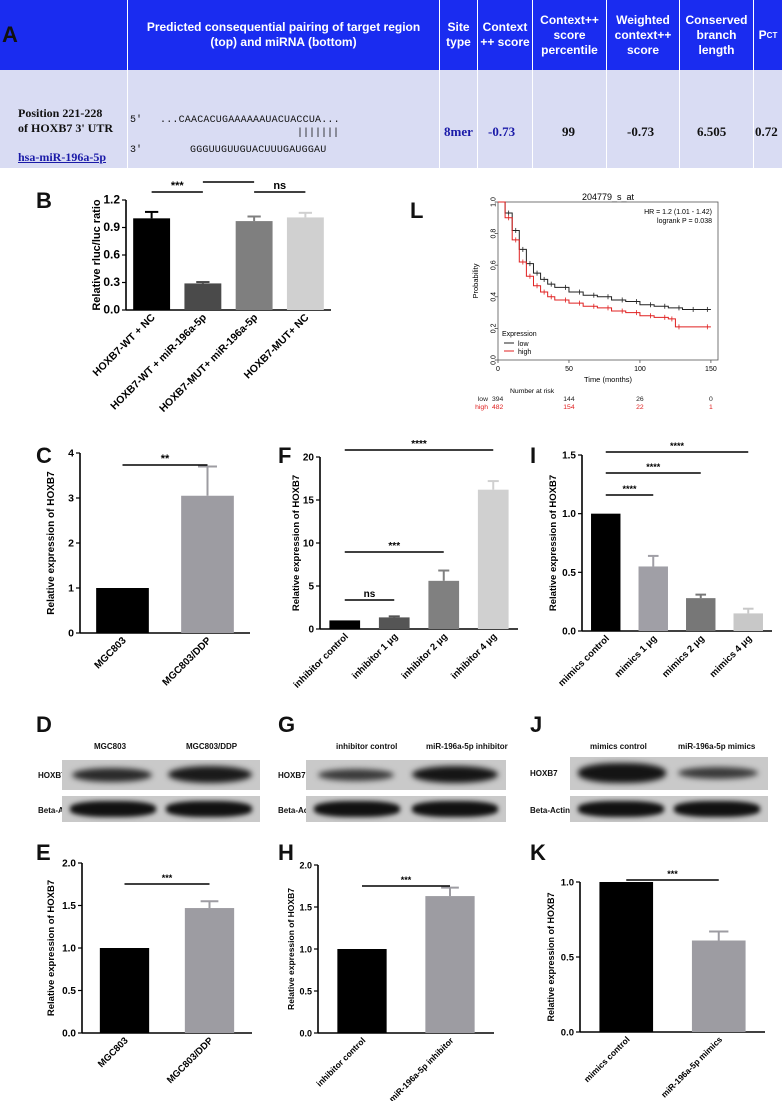 Image resolution: width=782 pixels, height=1101 pixels. I want to click on x-axis-label: Time (months), so click(608, 379).